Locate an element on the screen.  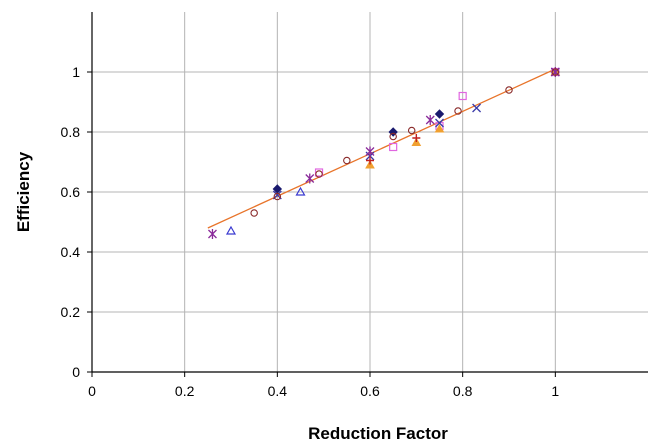
x-tick-label: 1 is located at coordinates (555, 391).